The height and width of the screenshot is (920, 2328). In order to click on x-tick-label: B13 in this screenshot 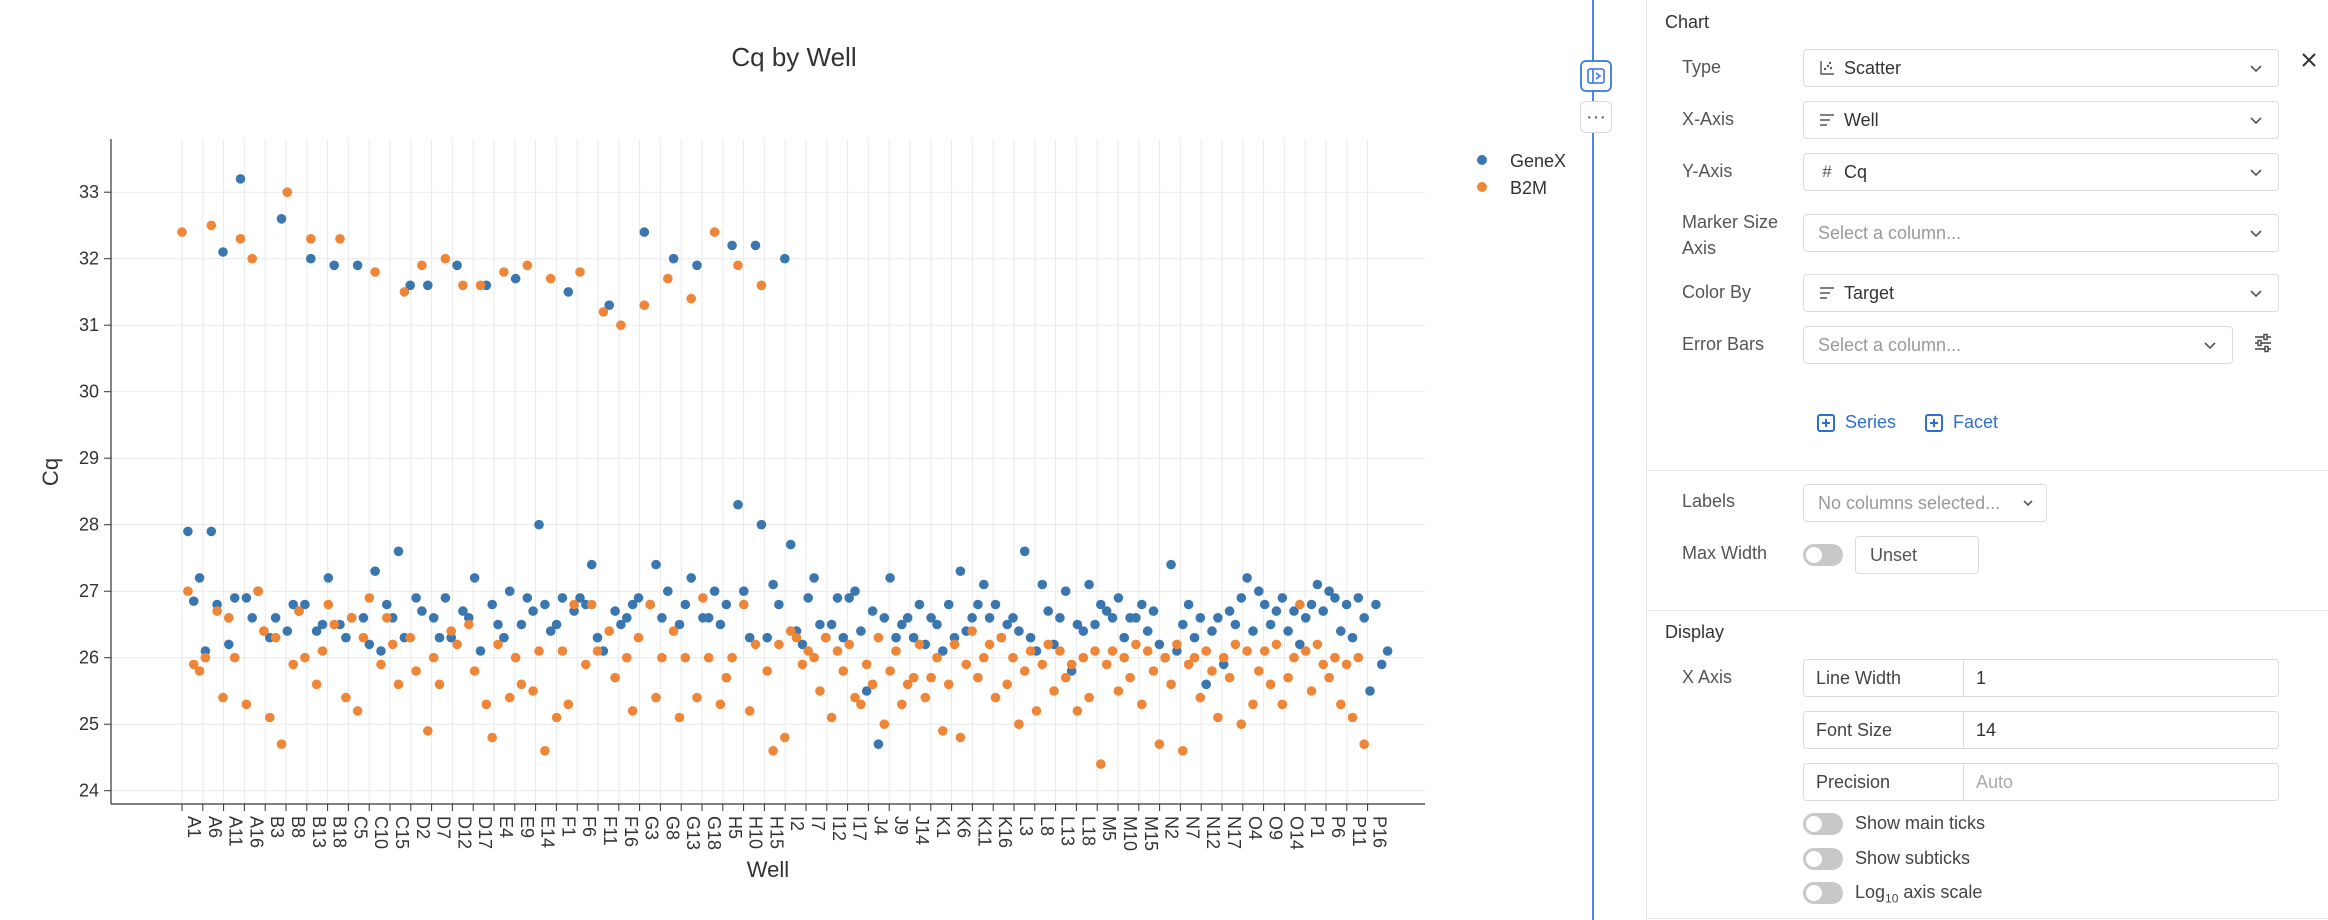, I will do `click(319, 832)`.